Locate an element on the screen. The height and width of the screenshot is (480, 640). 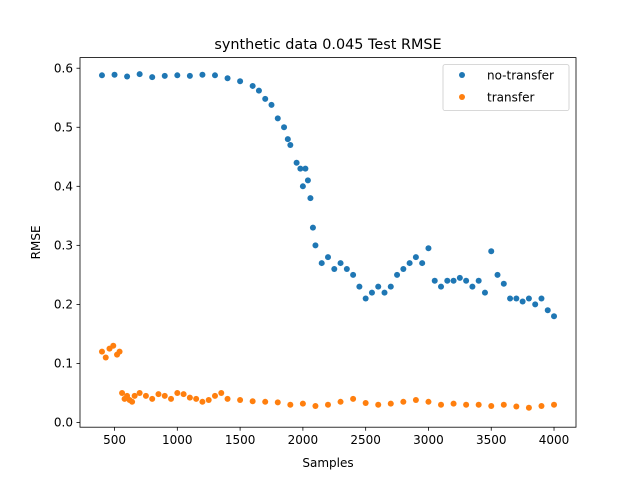
legend-marker-no-transfer is located at coordinates (462, 75).